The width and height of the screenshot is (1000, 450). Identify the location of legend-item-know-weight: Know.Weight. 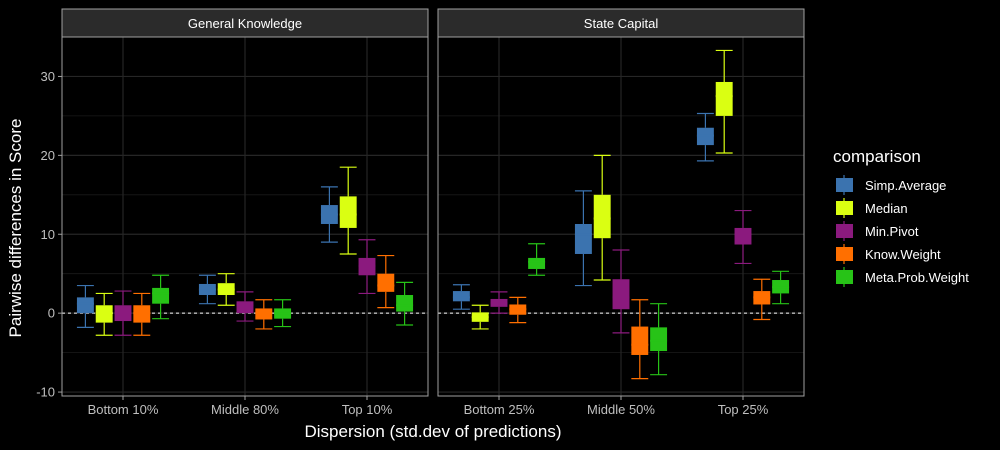
(888, 254).